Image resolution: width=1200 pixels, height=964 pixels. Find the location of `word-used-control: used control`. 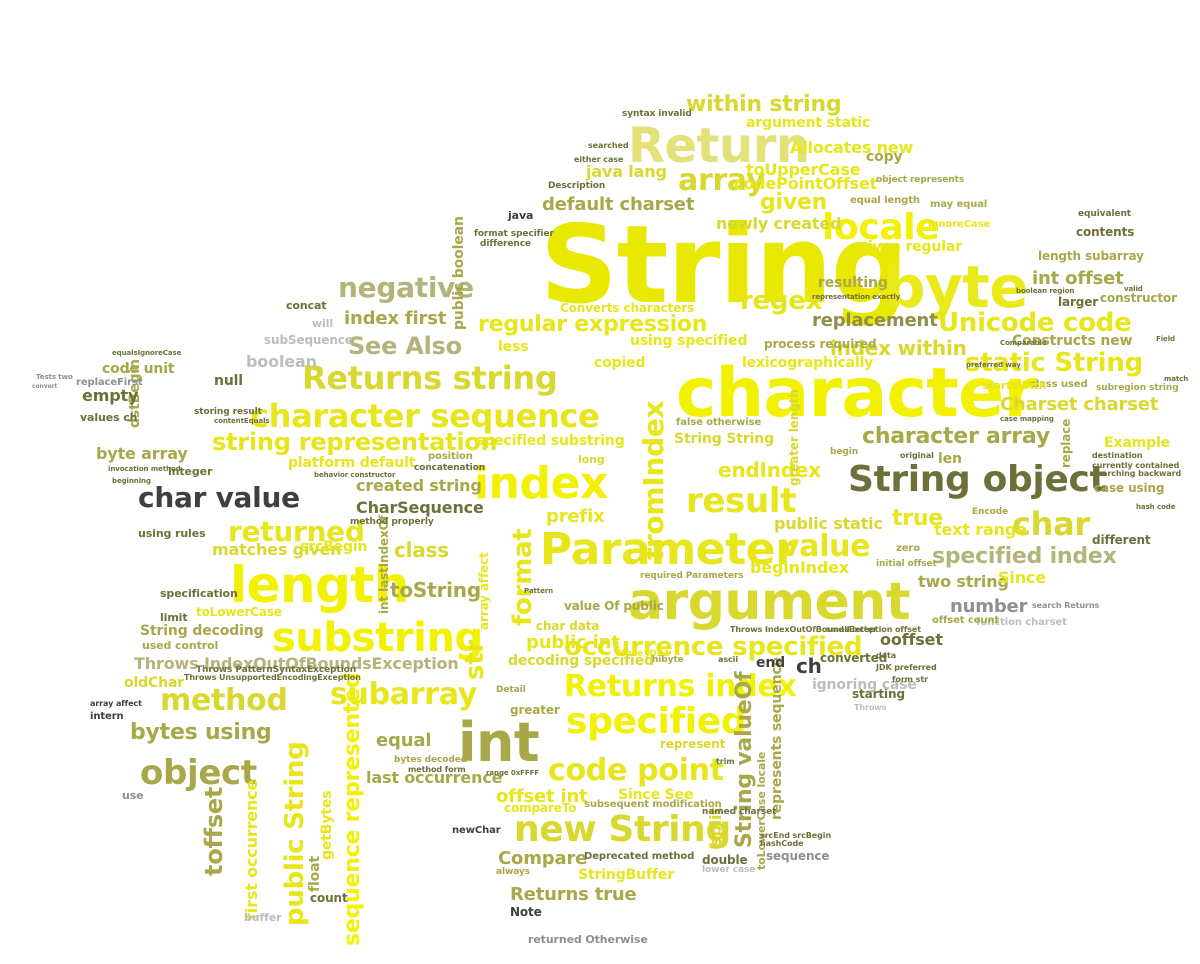

word-used-control: used control is located at coordinates (180, 645).